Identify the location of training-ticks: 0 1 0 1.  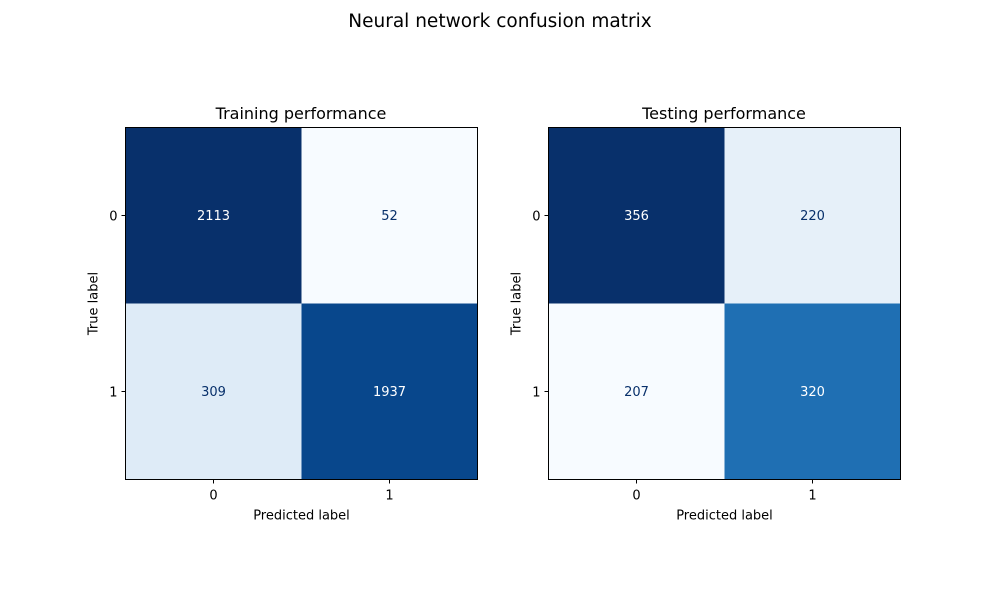
(251, 357).